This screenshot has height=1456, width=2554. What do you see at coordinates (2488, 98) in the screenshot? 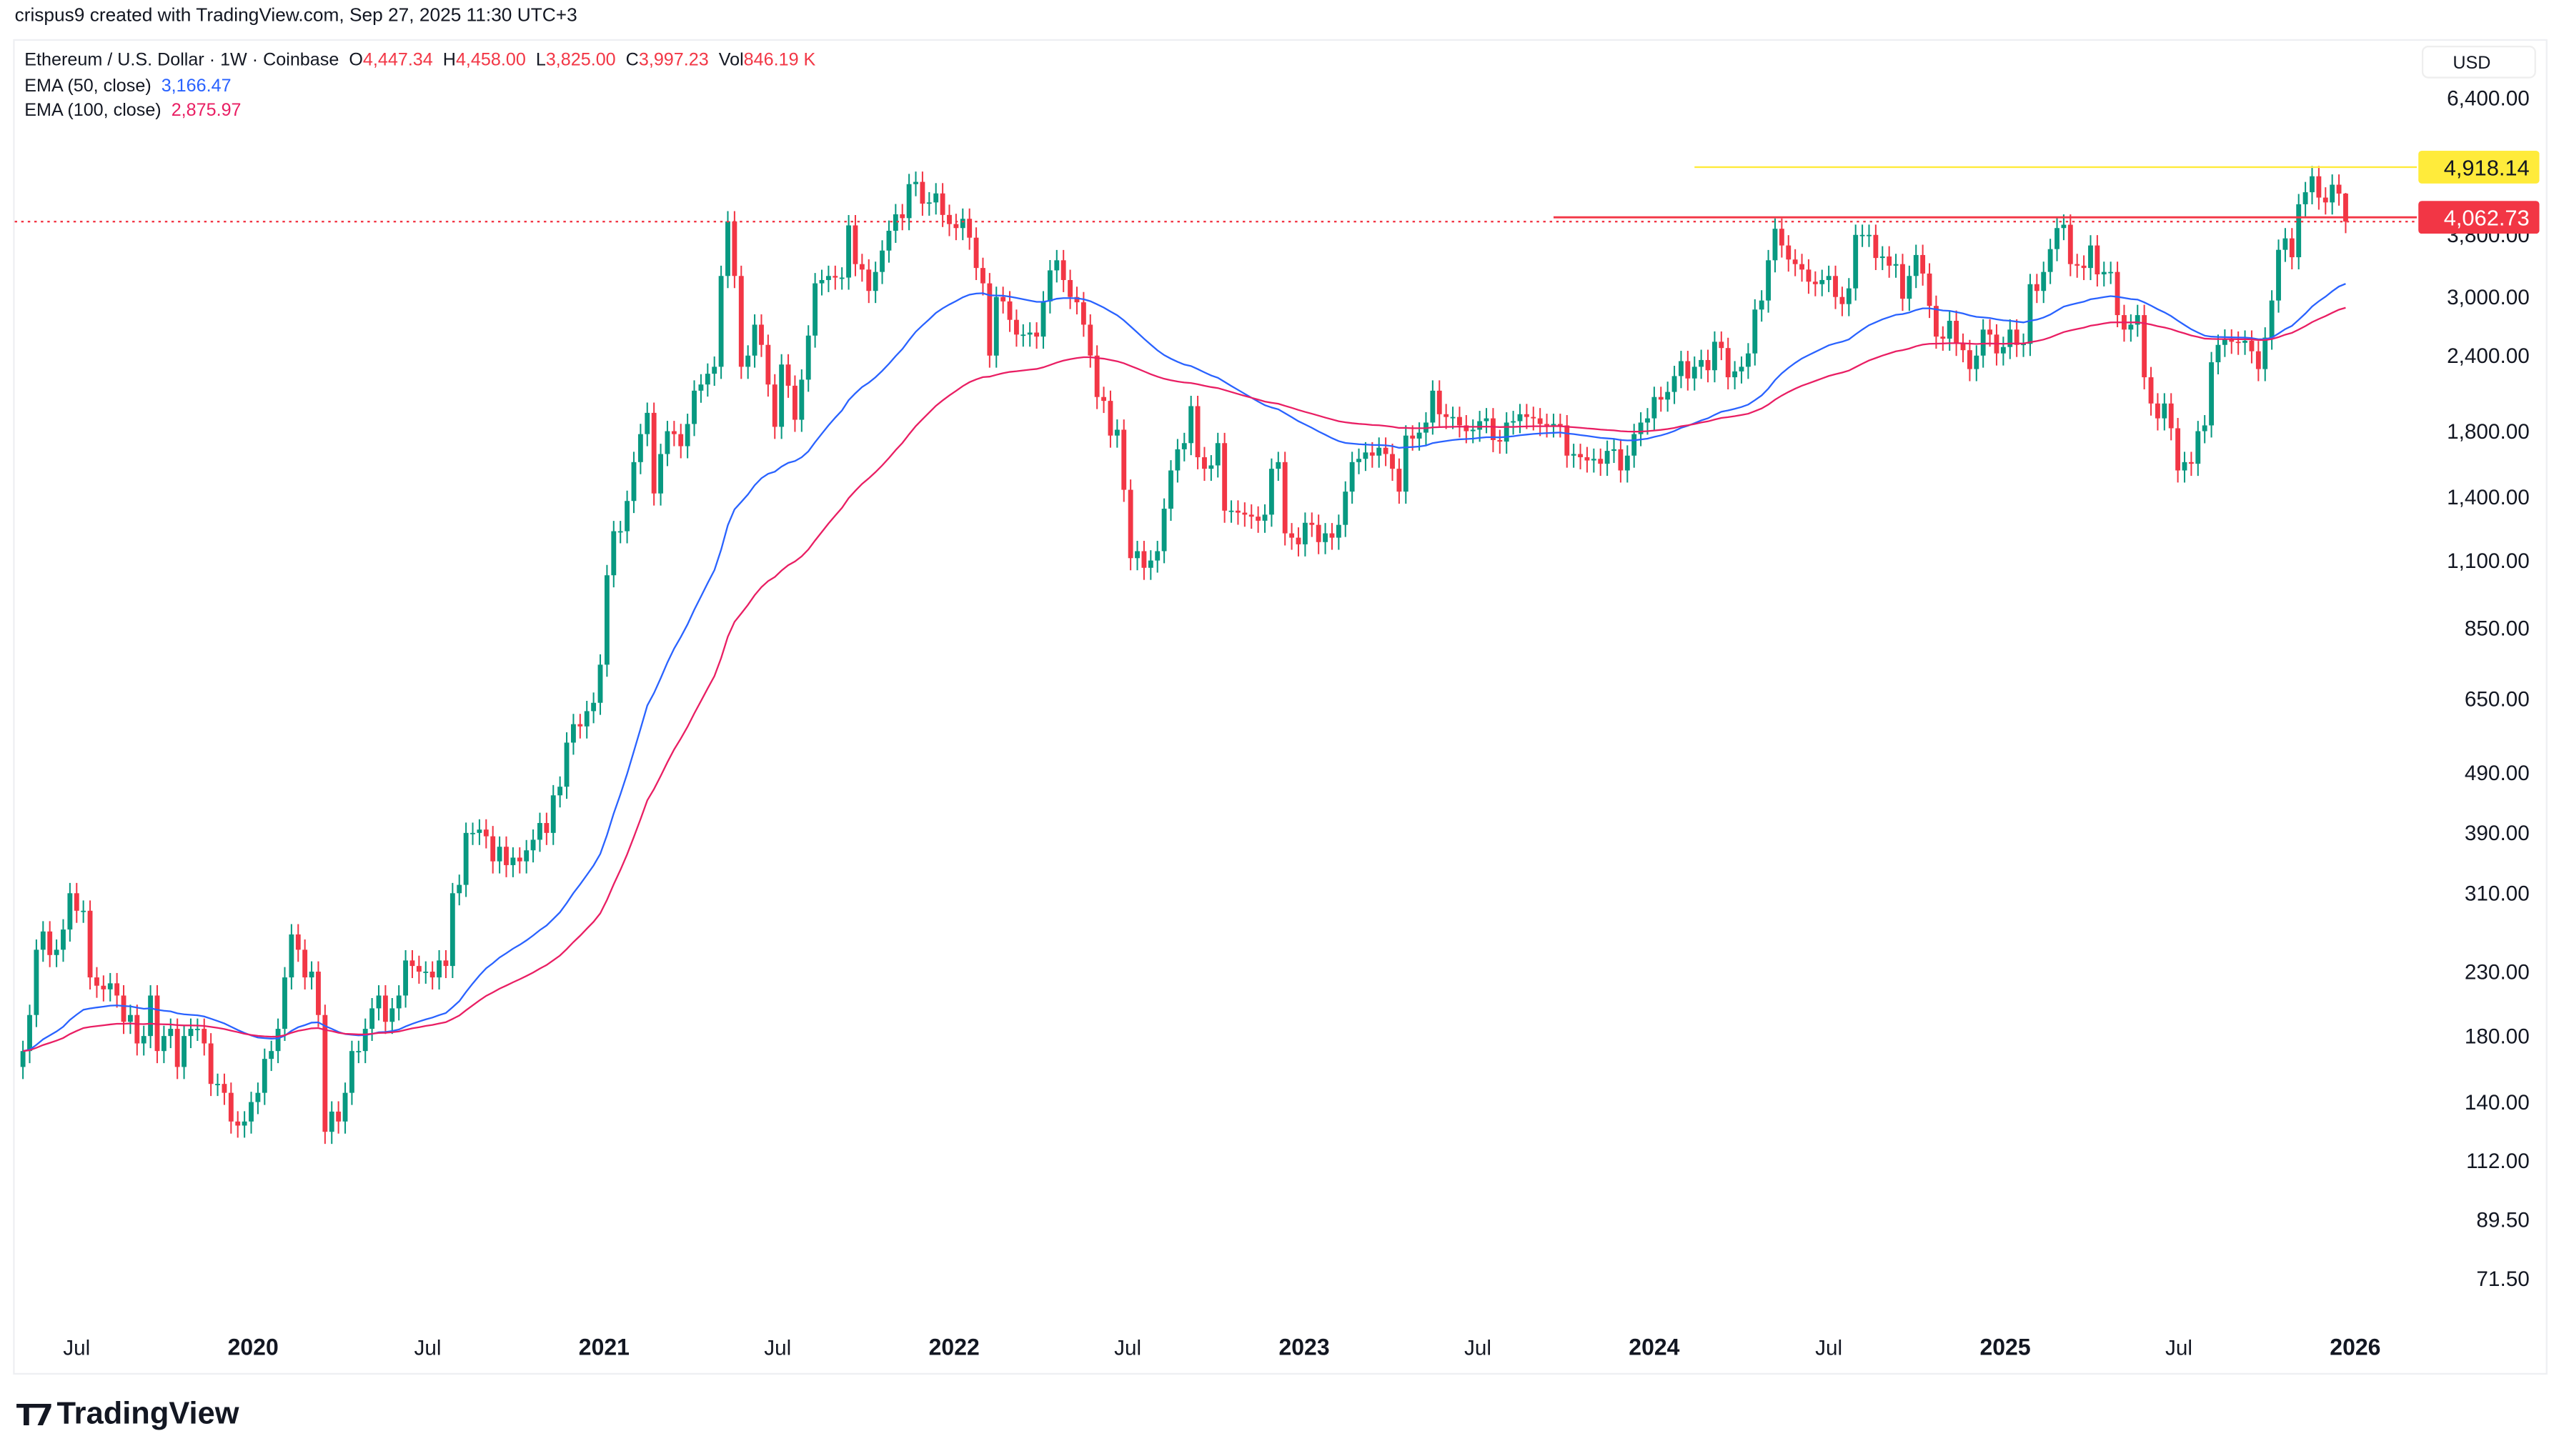
I see `y-tick-label: 6,400.00` at bounding box center [2488, 98].